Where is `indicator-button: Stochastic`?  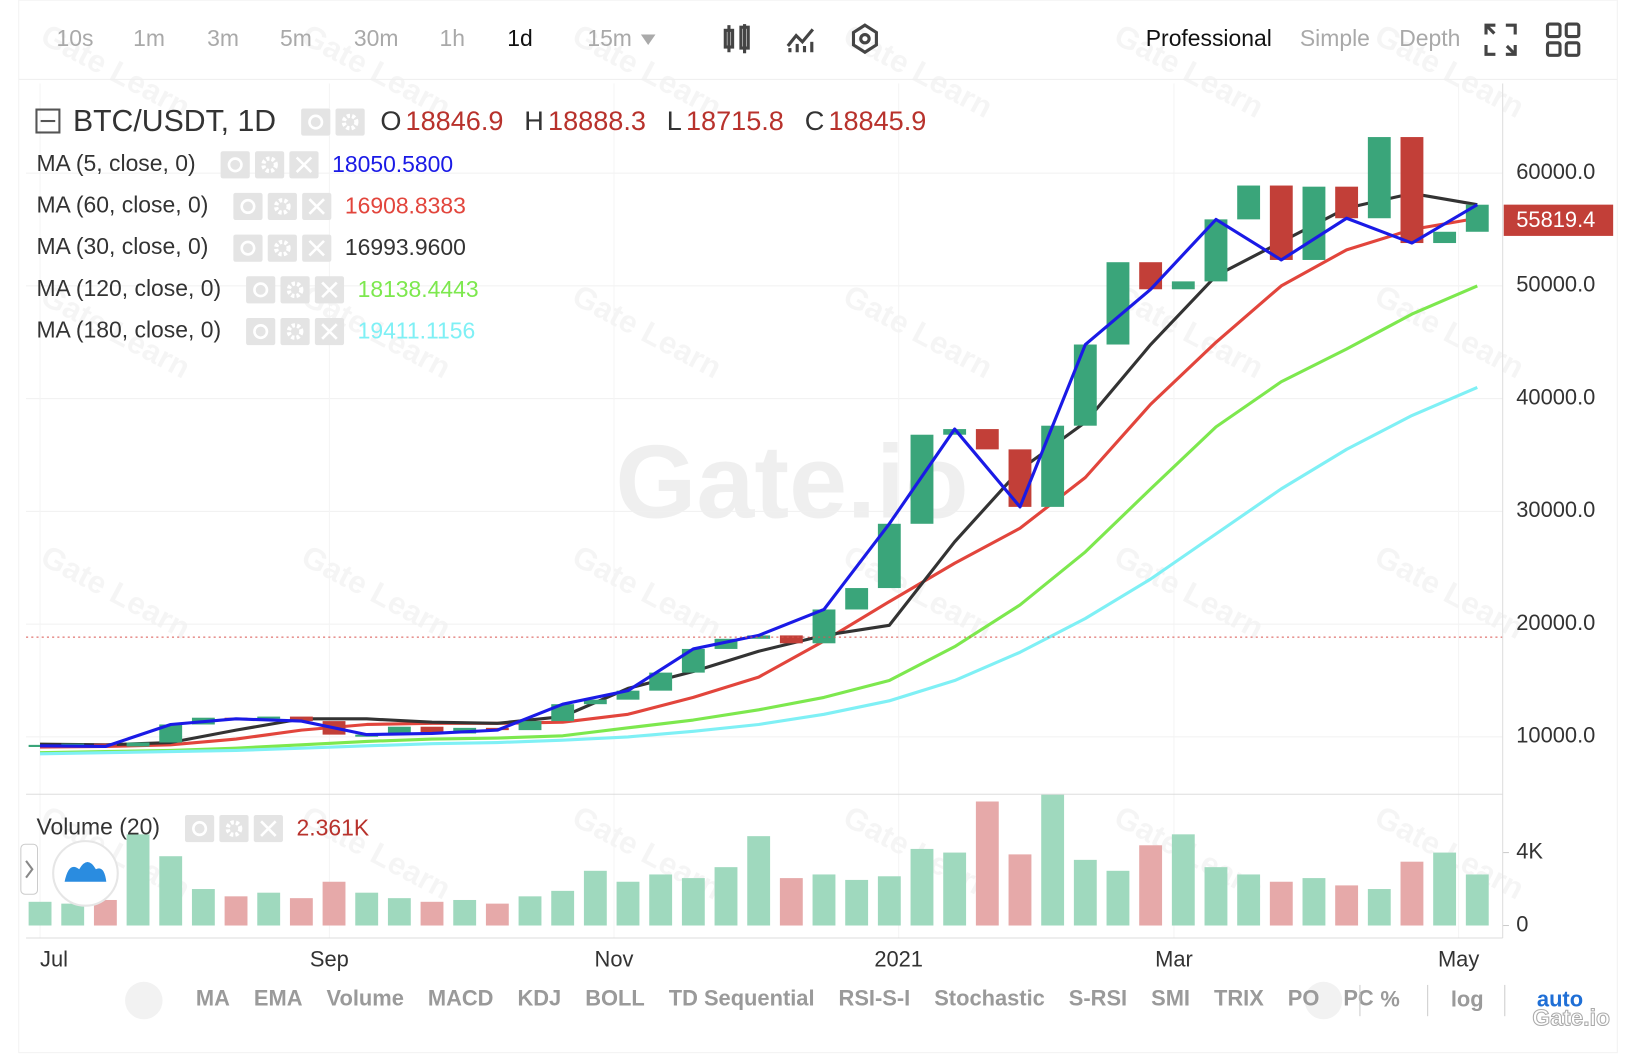 indicator-button: Stochastic is located at coordinates (989, 997).